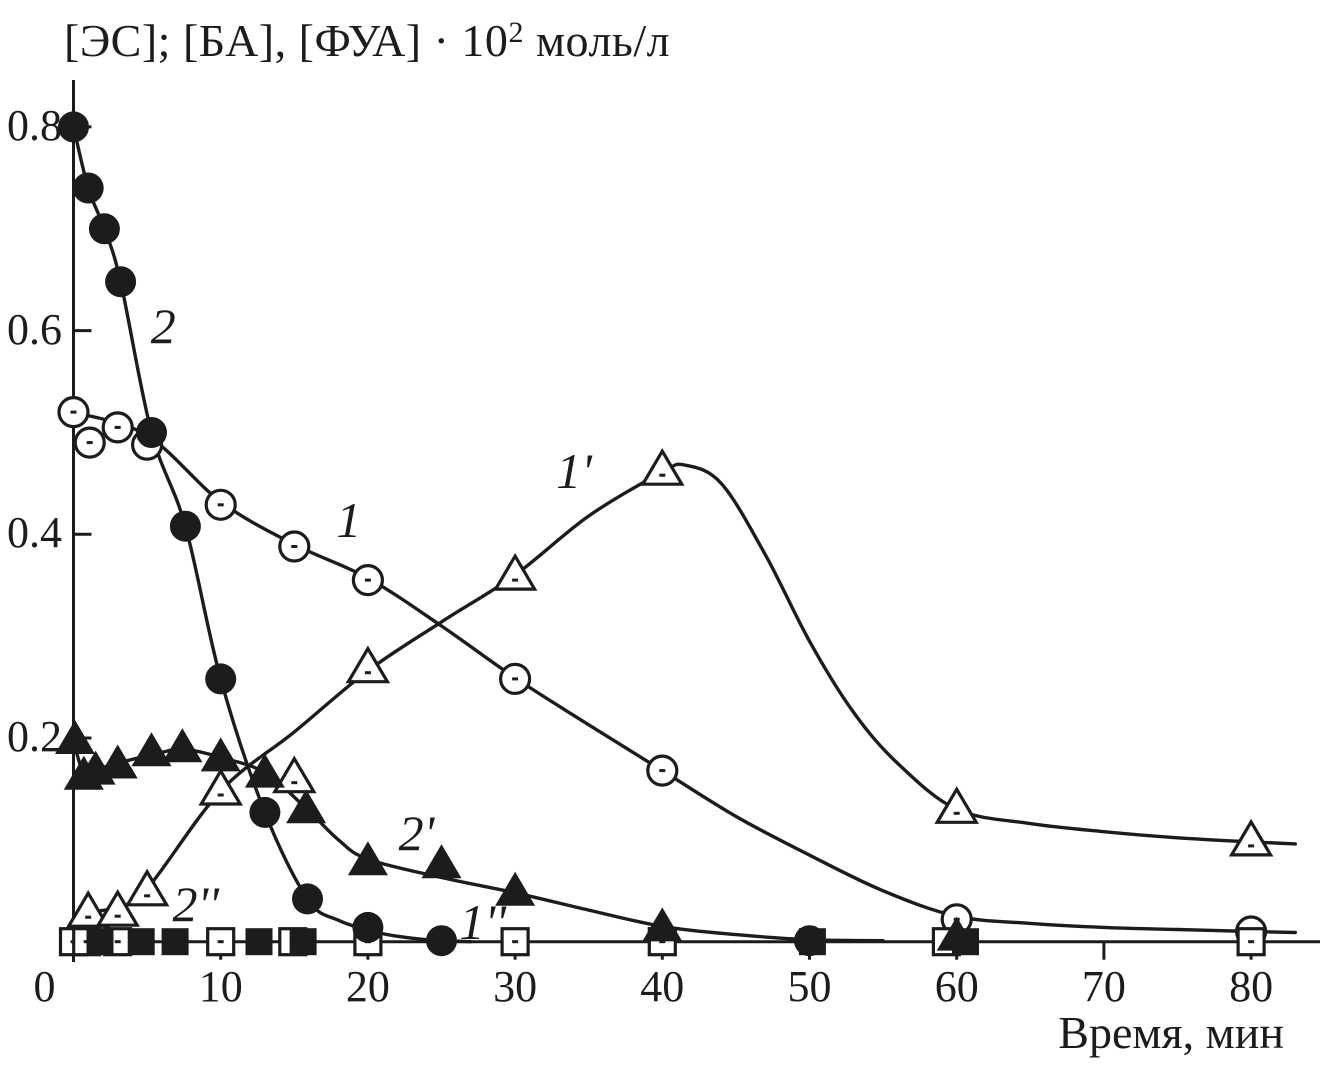  What do you see at coordinates (34, 533) in the screenshot?
I see `y-tick-label-0.4: 0.4` at bounding box center [34, 533].